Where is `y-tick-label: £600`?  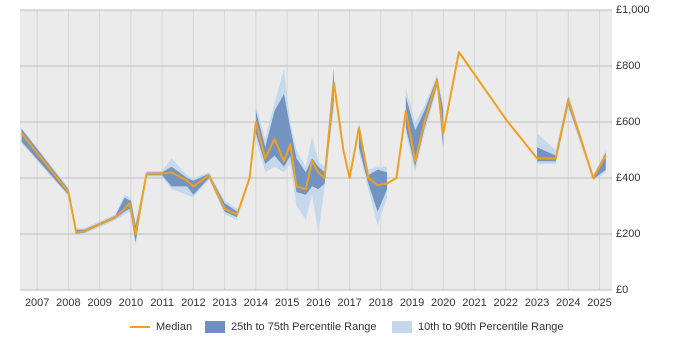
y-tick-label: £600 is located at coordinates (628, 122).